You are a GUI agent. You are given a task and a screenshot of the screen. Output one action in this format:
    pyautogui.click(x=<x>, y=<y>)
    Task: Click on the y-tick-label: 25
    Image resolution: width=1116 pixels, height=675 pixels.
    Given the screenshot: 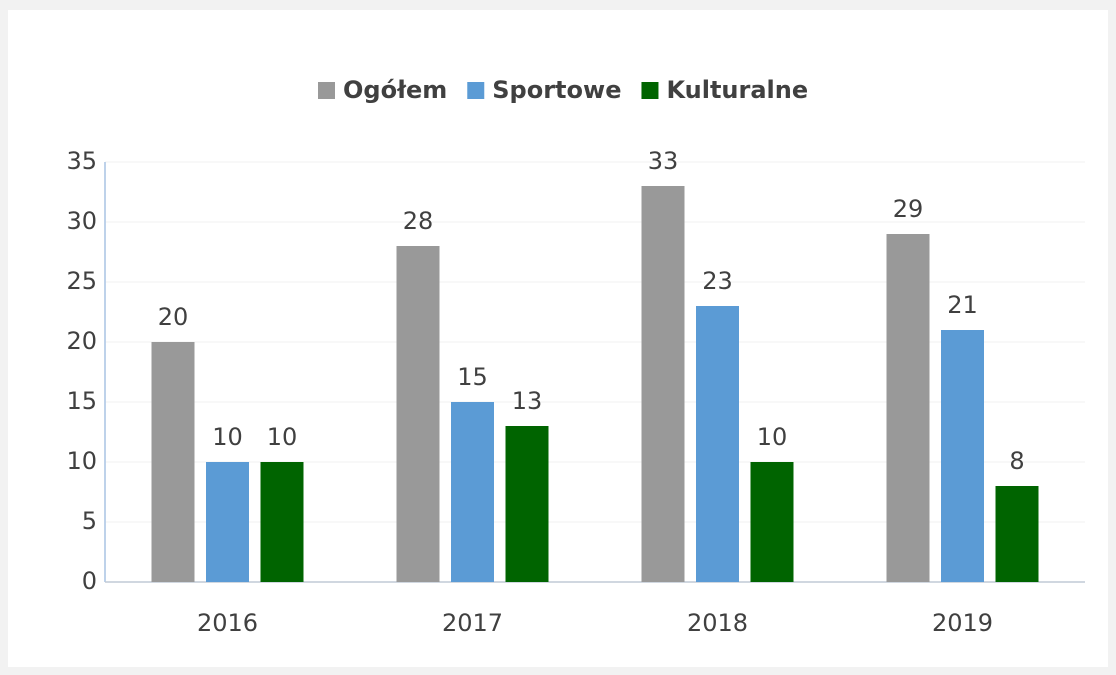 What is the action you would take?
    pyautogui.click(x=81, y=281)
    